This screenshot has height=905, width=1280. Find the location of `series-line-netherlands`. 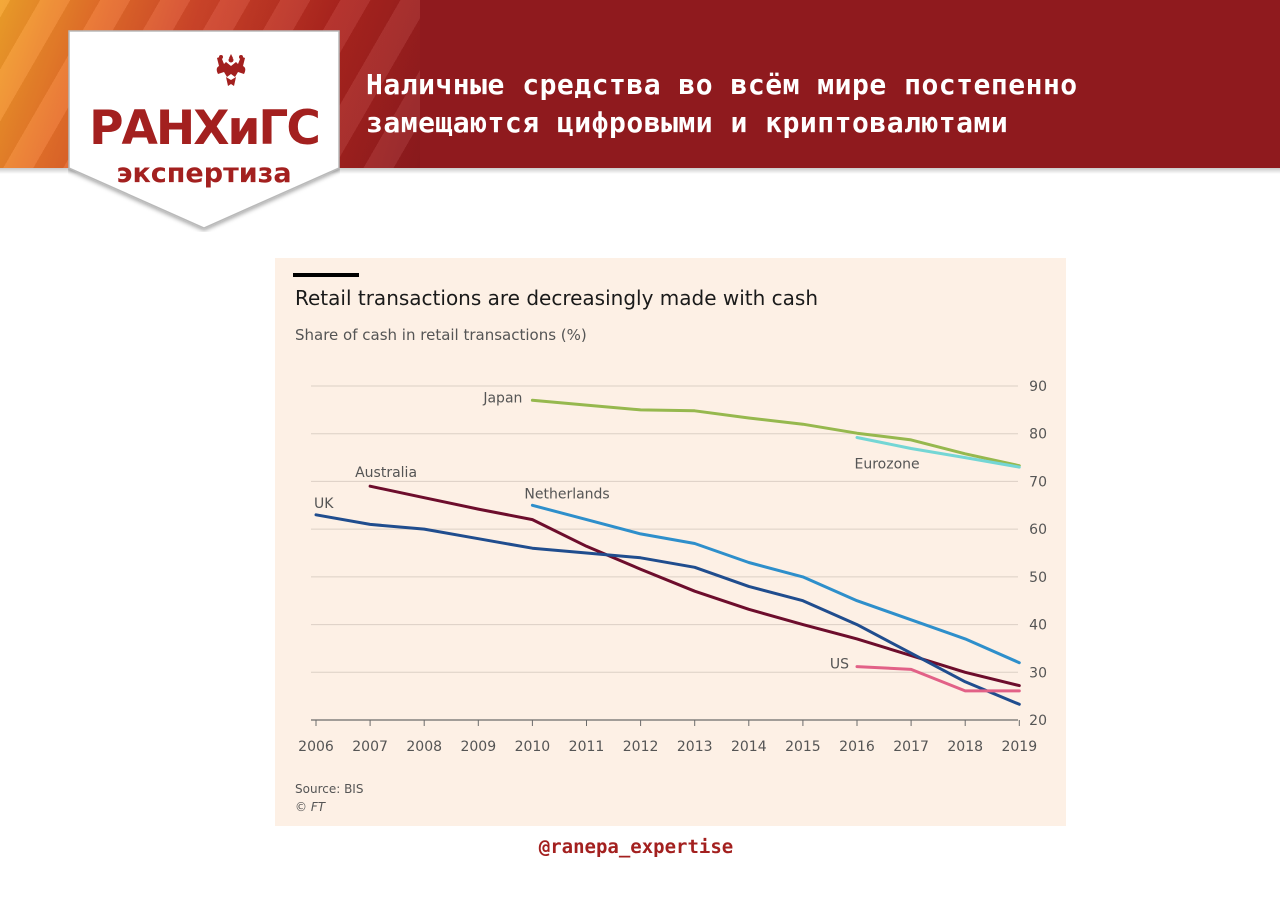

series-line-netherlands is located at coordinates (775, 584).